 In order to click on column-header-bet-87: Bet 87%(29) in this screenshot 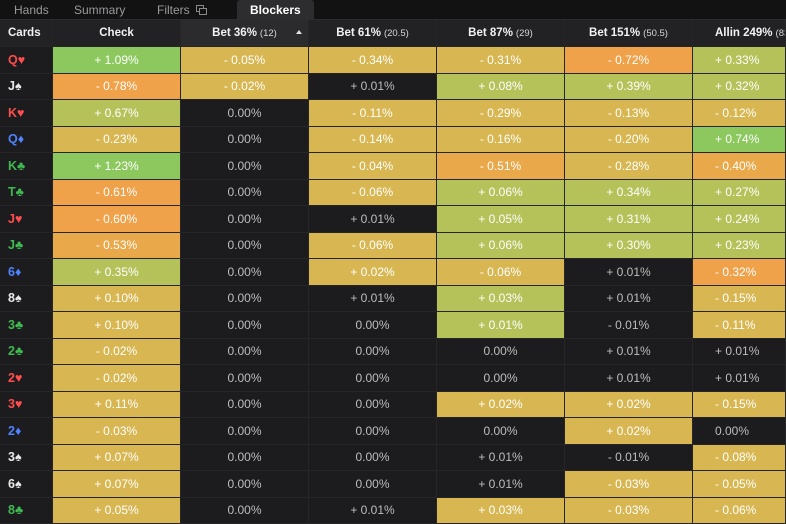, I will do `click(501, 33)`.